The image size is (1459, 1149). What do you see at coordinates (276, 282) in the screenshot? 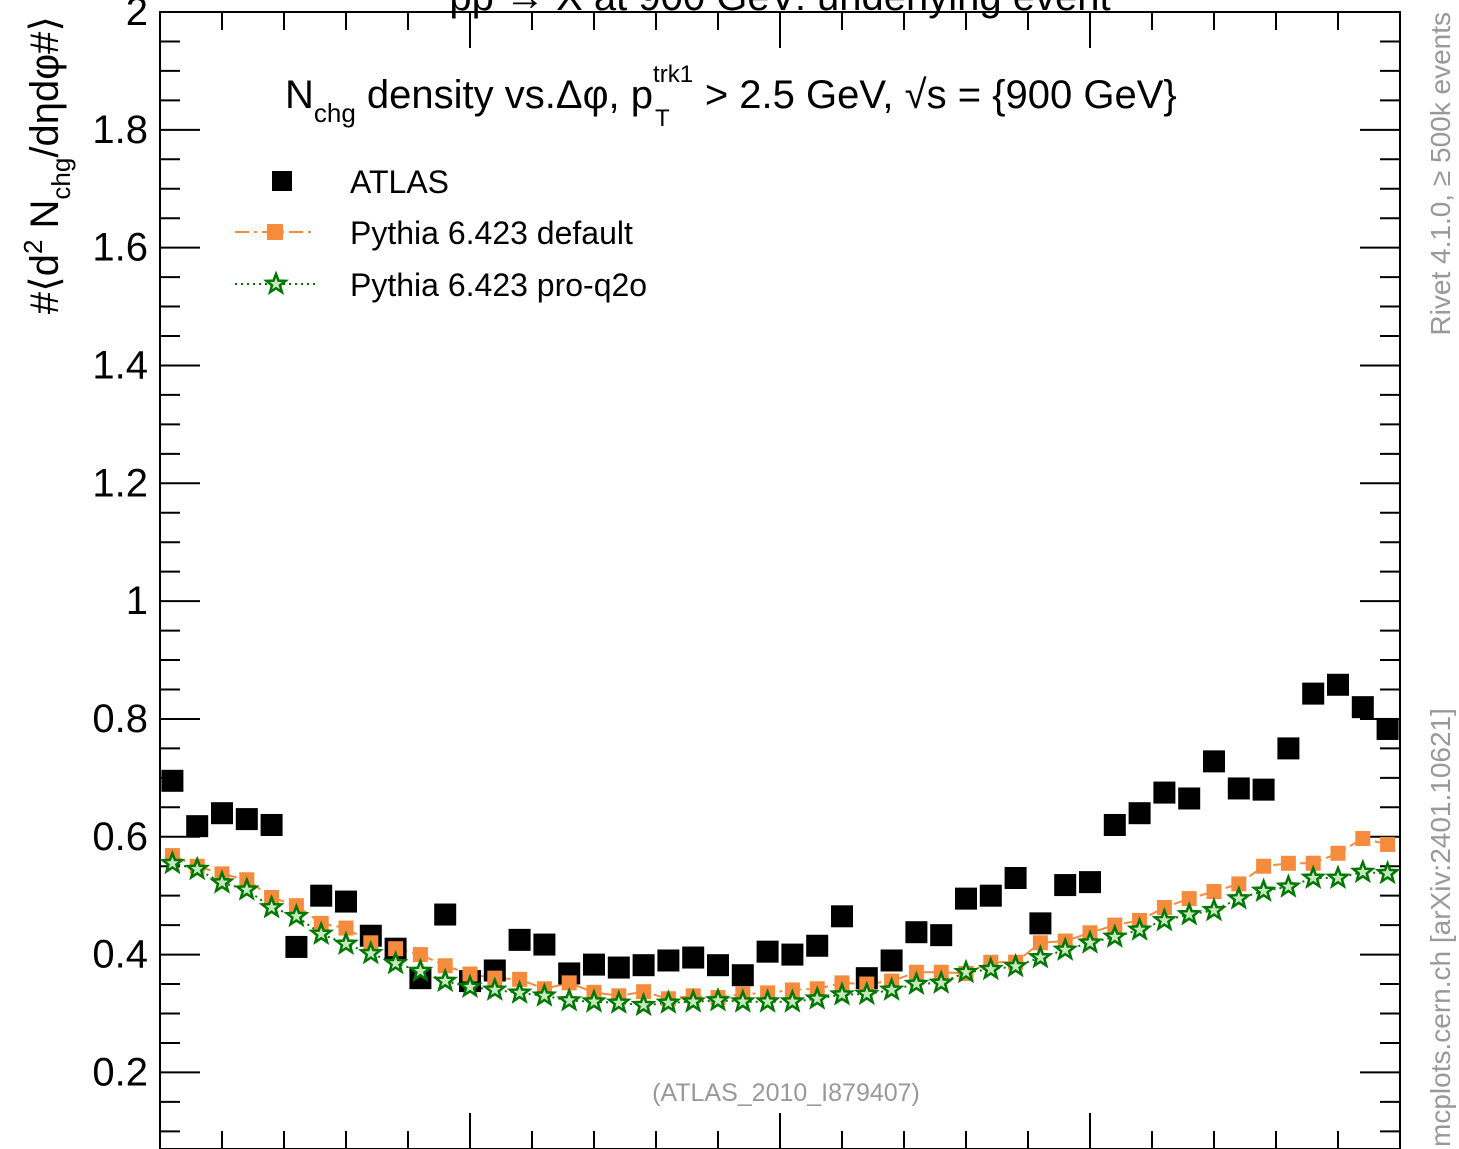
I see `legend-proq2o-marker` at bounding box center [276, 282].